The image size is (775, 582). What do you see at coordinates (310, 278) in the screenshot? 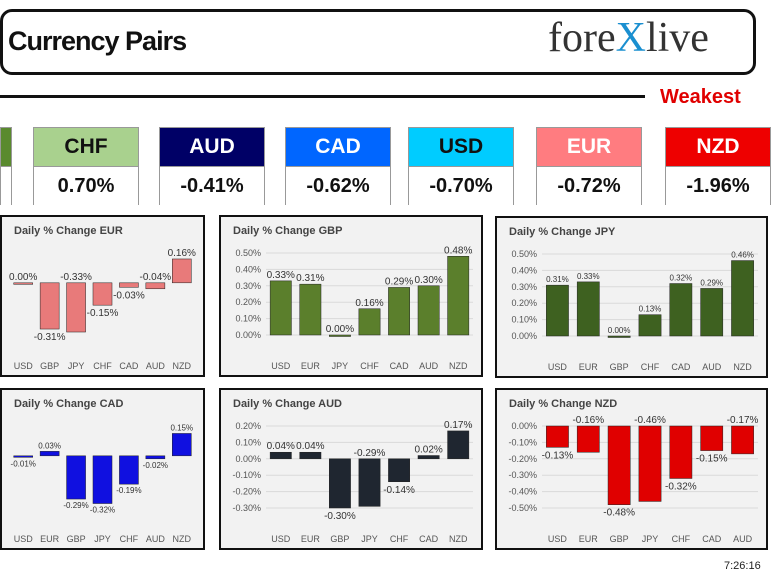
I see `data-label: 0.31%` at bounding box center [310, 278].